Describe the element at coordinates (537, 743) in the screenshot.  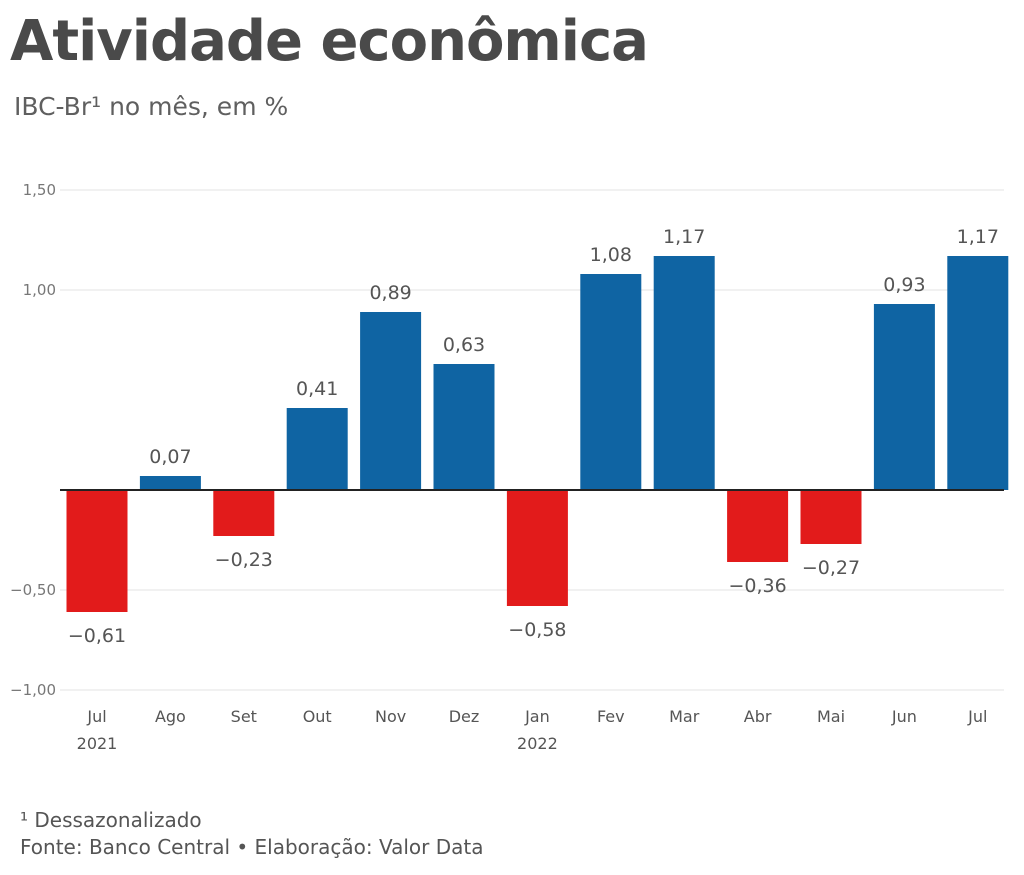
I see `x-year-label: 2022` at that location.